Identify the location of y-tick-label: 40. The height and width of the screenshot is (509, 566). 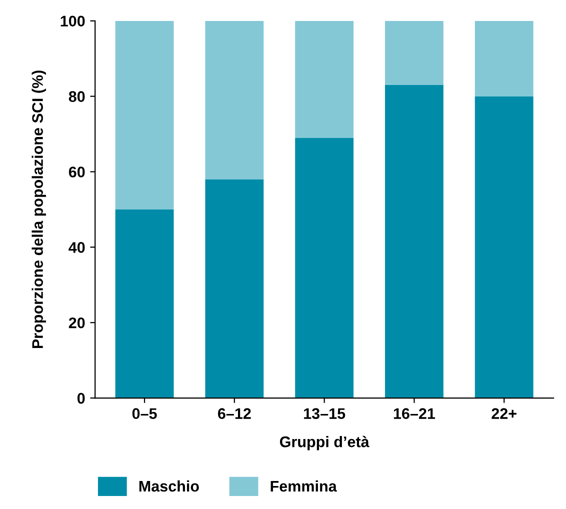
(76, 247).